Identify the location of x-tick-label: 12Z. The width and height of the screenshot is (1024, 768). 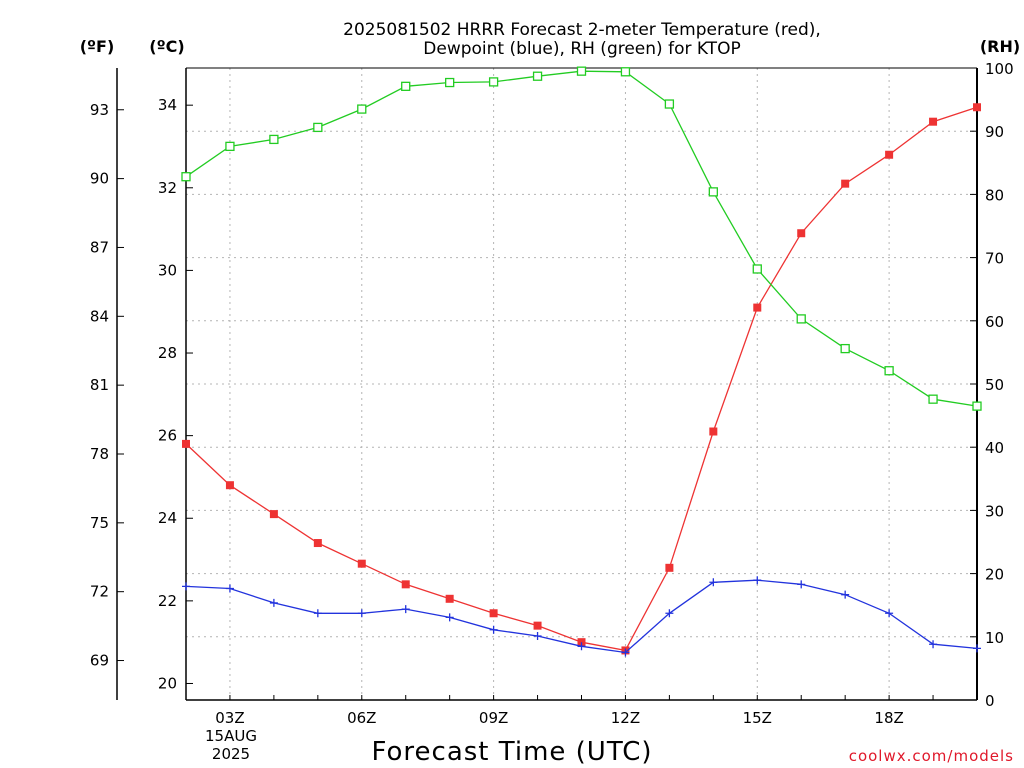
(625, 718).